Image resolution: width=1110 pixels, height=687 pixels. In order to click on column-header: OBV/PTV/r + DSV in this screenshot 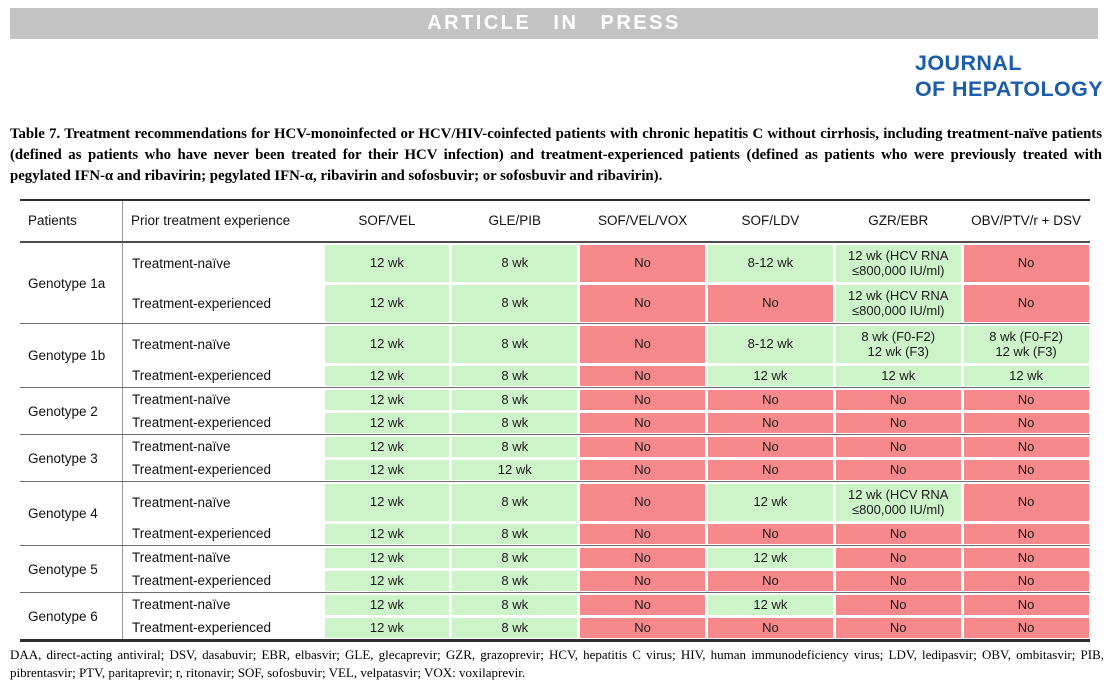, I will do `click(1026, 221)`.